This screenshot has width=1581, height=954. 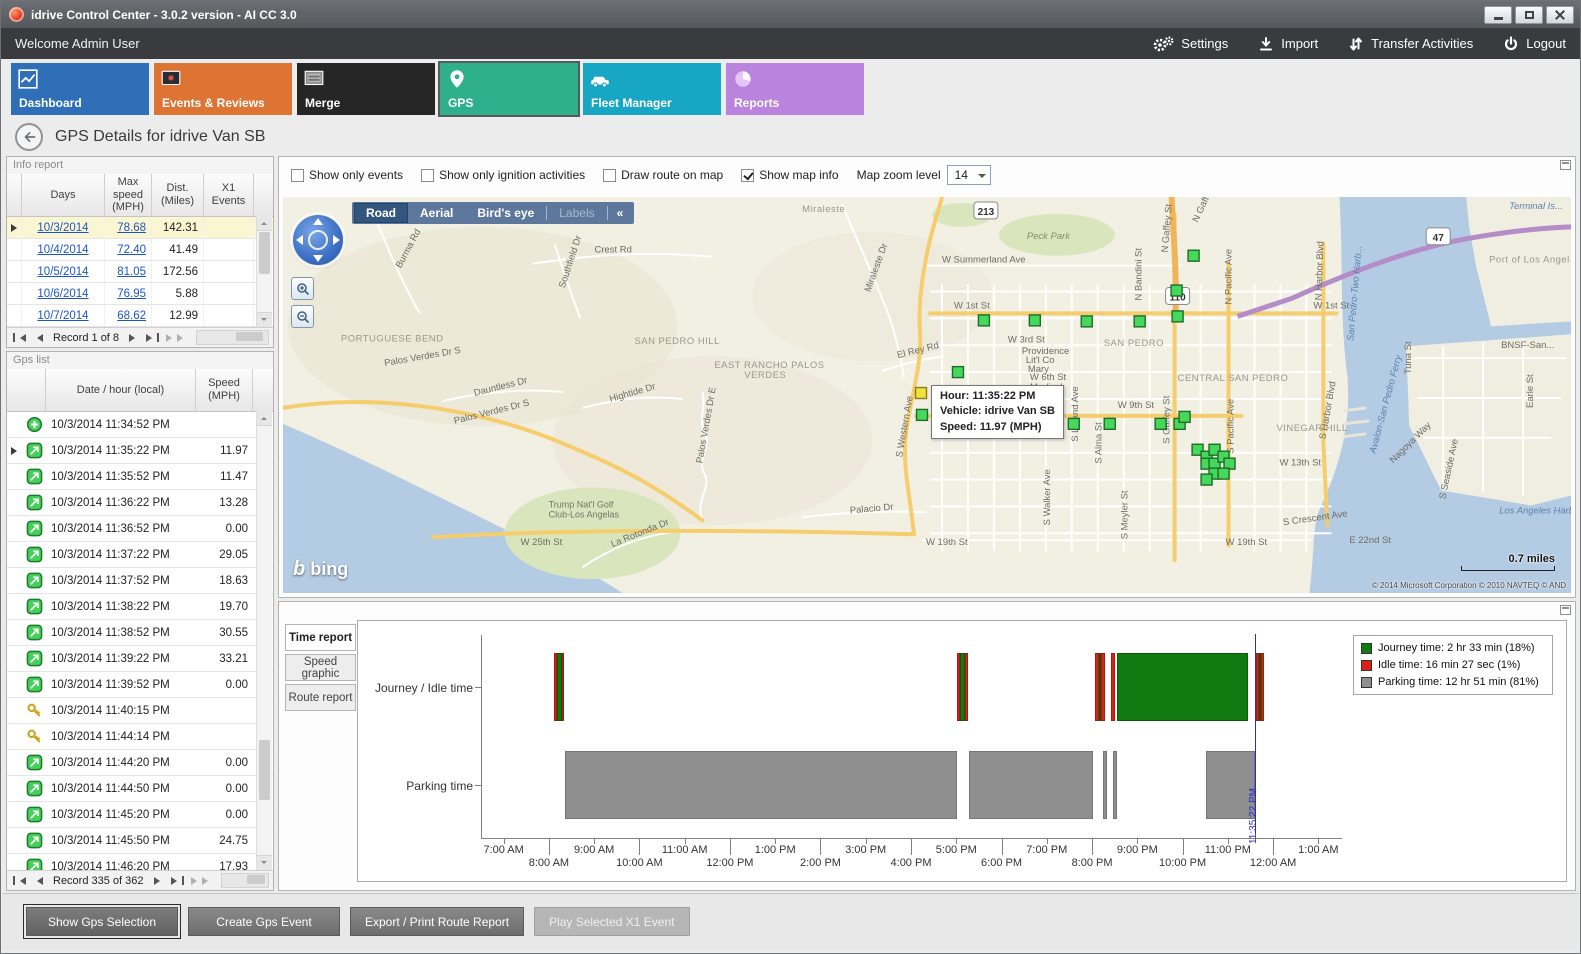 What do you see at coordinates (320, 667) in the screenshot?
I see `tab-speed-graphic: Speed graphic` at bounding box center [320, 667].